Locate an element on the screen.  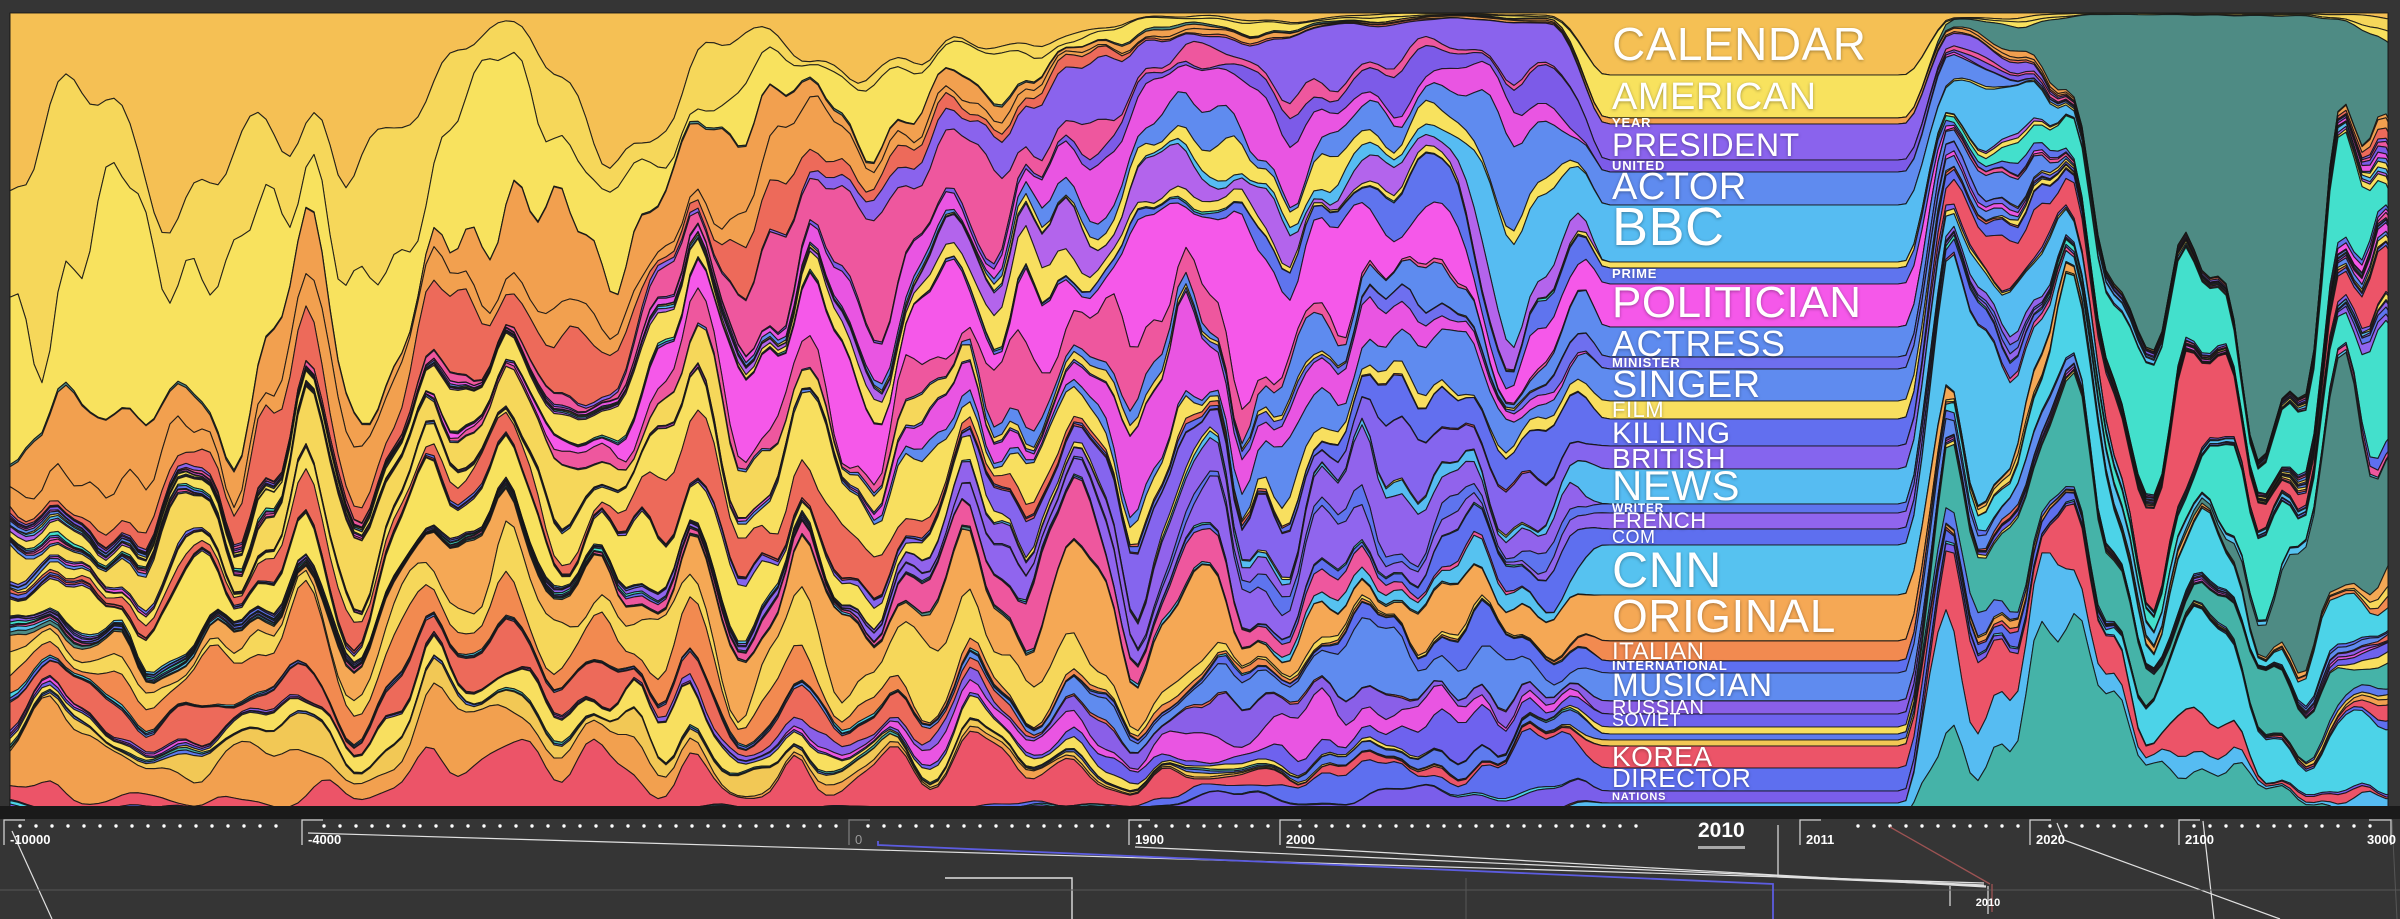
timeline-tick-3000: 3000 is located at coordinates (2381, 839).